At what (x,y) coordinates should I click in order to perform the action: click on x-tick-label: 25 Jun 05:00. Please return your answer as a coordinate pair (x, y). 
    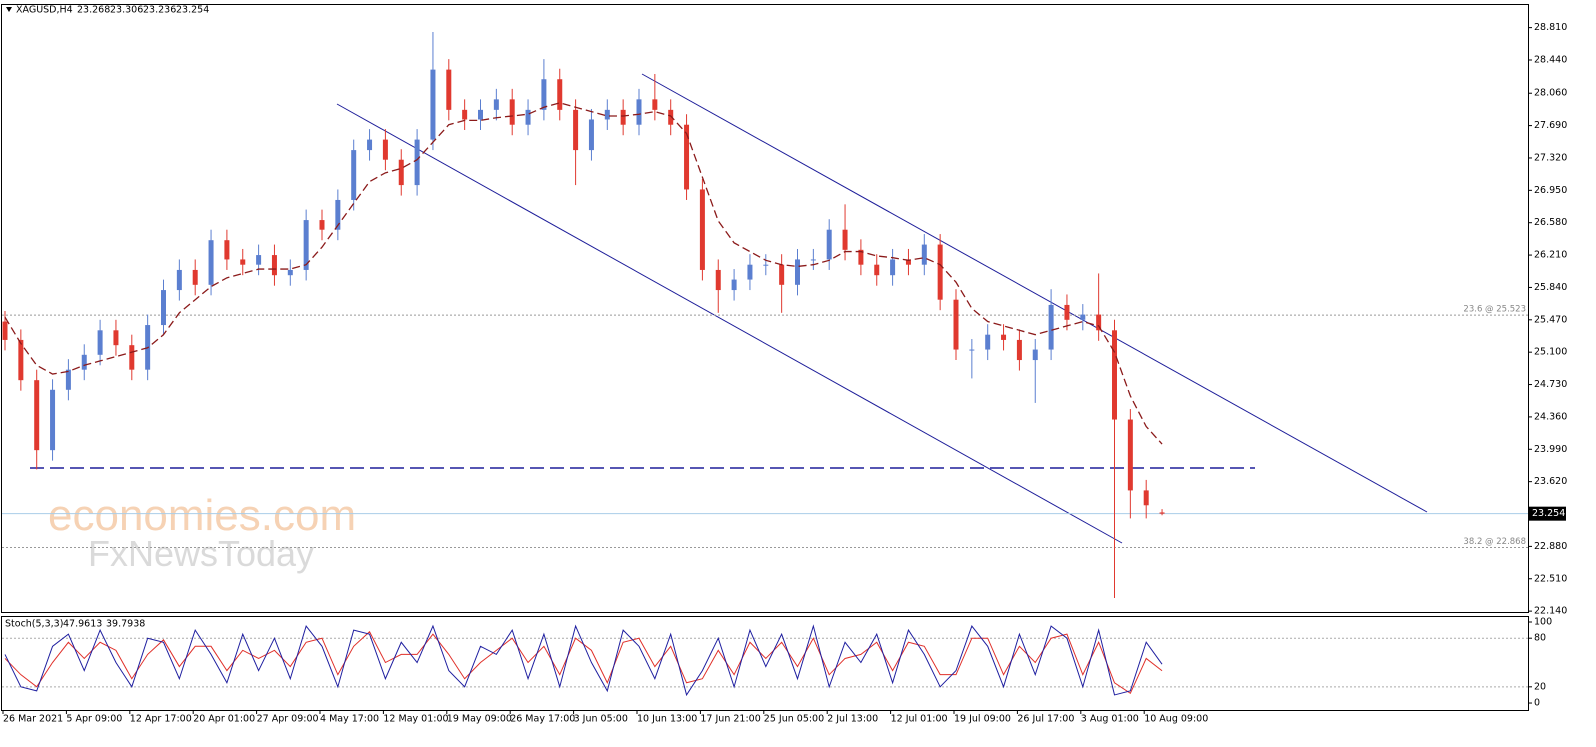
    Looking at the image, I should click on (794, 719).